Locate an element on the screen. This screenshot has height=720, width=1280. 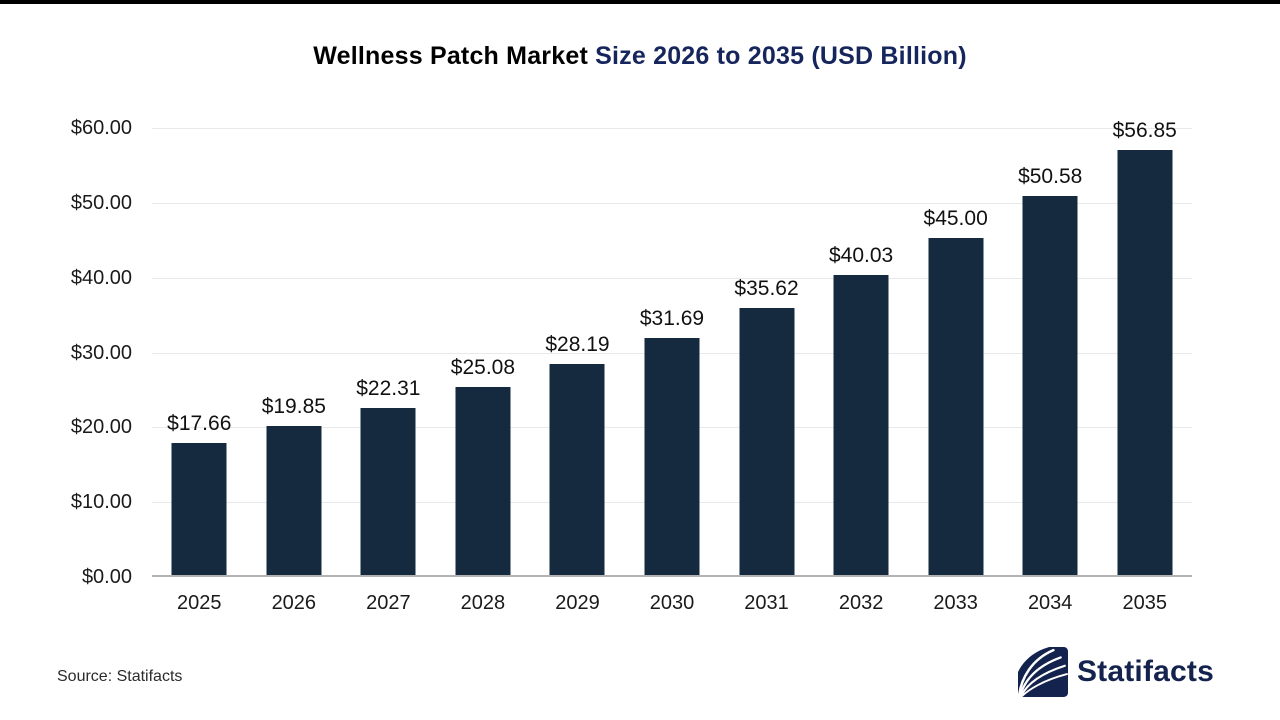
bar-value-label: $25.08 is located at coordinates (483, 367).